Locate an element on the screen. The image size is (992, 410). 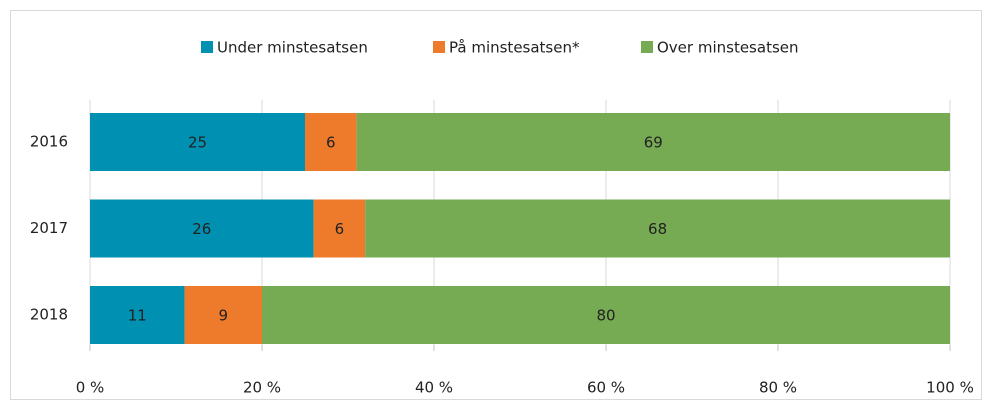
x-tick-label: 0 % is located at coordinates (90, 388).